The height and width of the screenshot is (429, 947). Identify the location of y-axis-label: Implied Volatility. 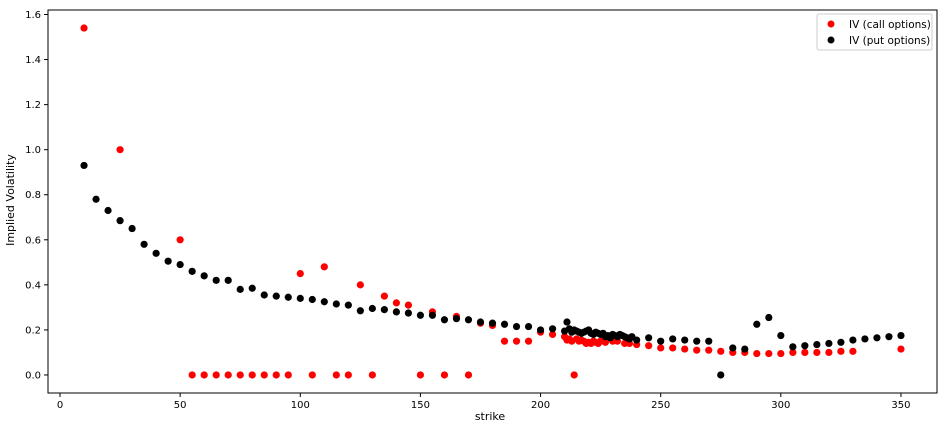
(10, 200).